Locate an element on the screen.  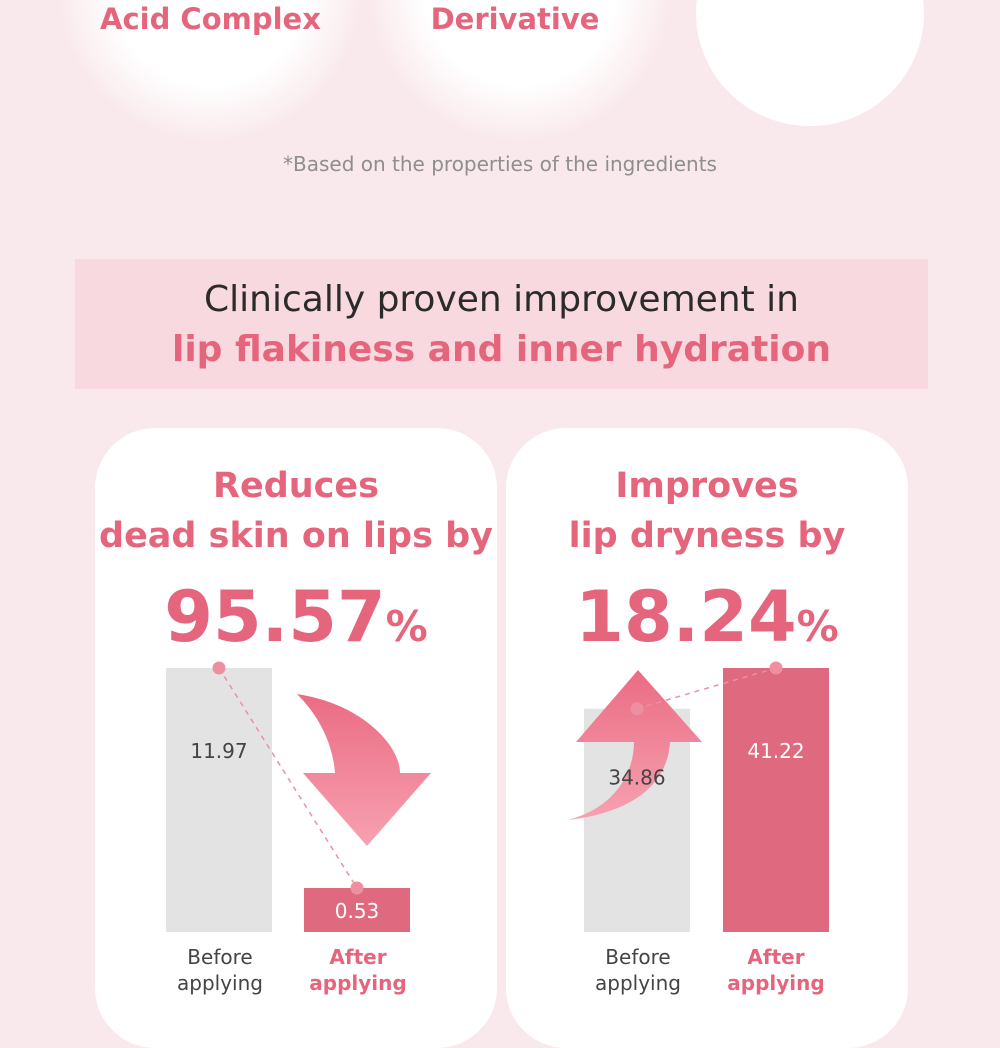
ingredient-circle is located at coordinates (810, 63).